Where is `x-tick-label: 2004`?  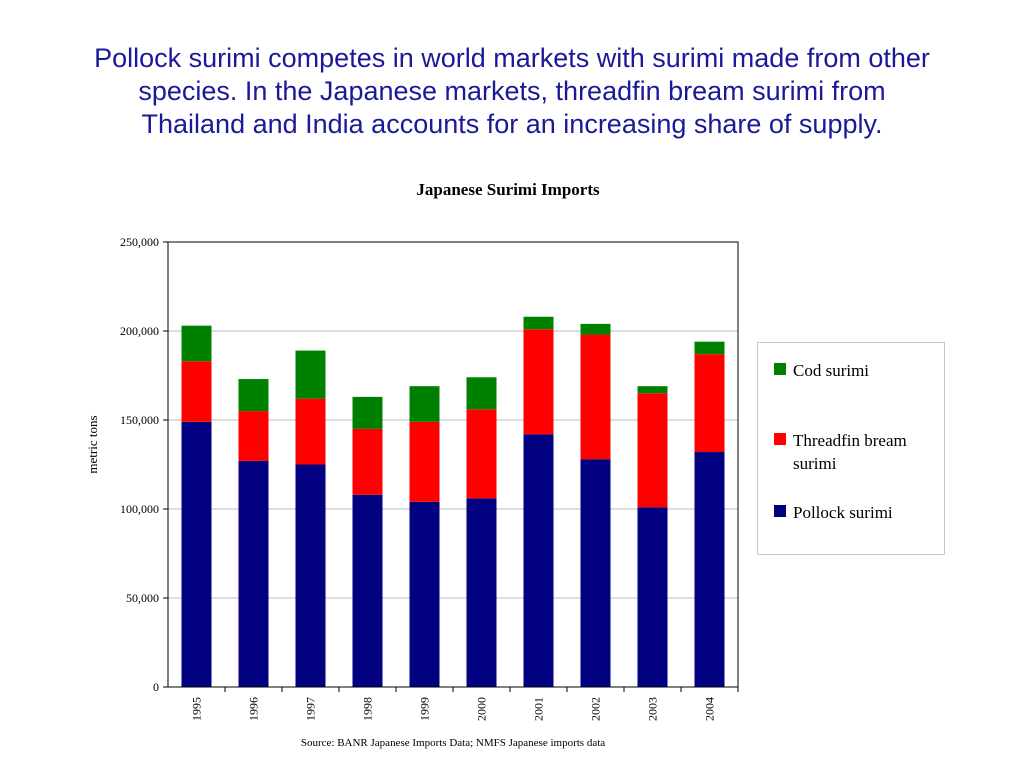
x-tick-label: 2004 is located at coordinates (710, 709).